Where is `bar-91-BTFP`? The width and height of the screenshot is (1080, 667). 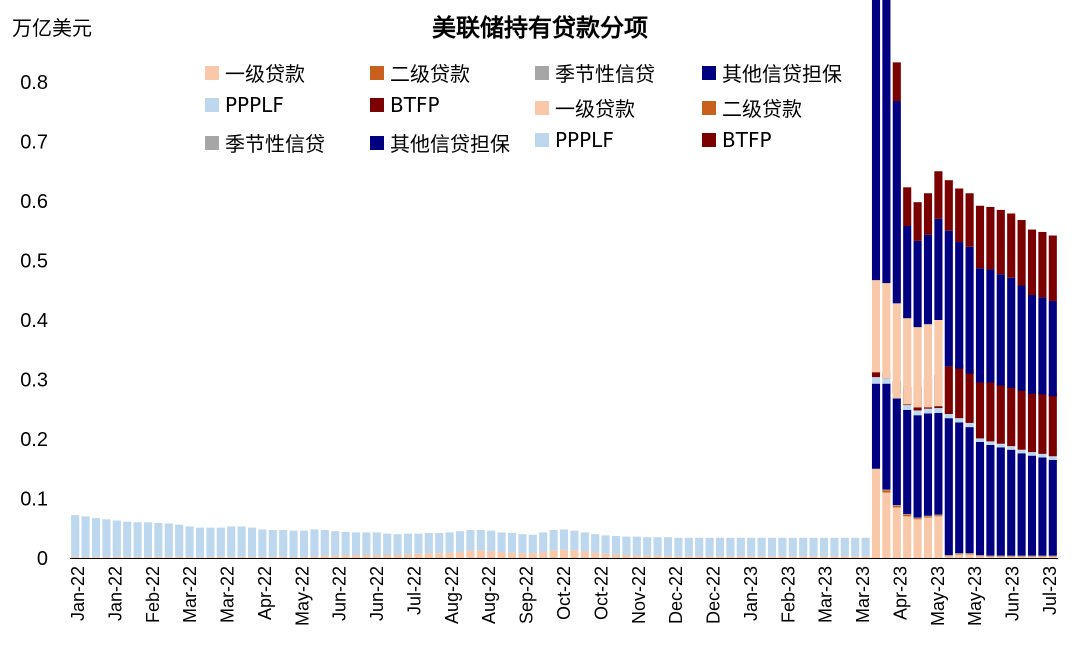 bar-91-BTFP is located at coordinates (1021, 420).